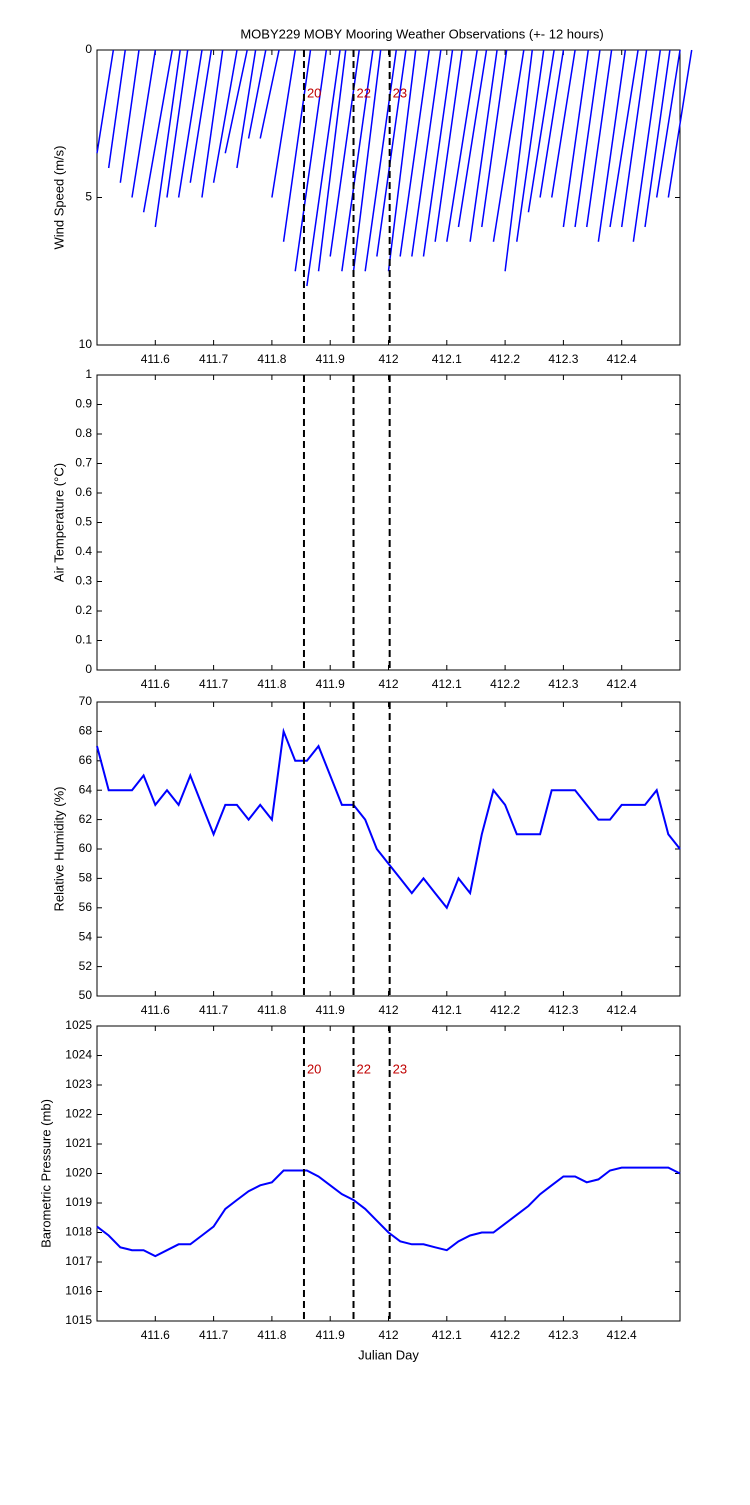 The height and width of the screenshot is (1505, 750). I want to click on y-tick-label: 56, so click(86, 907).